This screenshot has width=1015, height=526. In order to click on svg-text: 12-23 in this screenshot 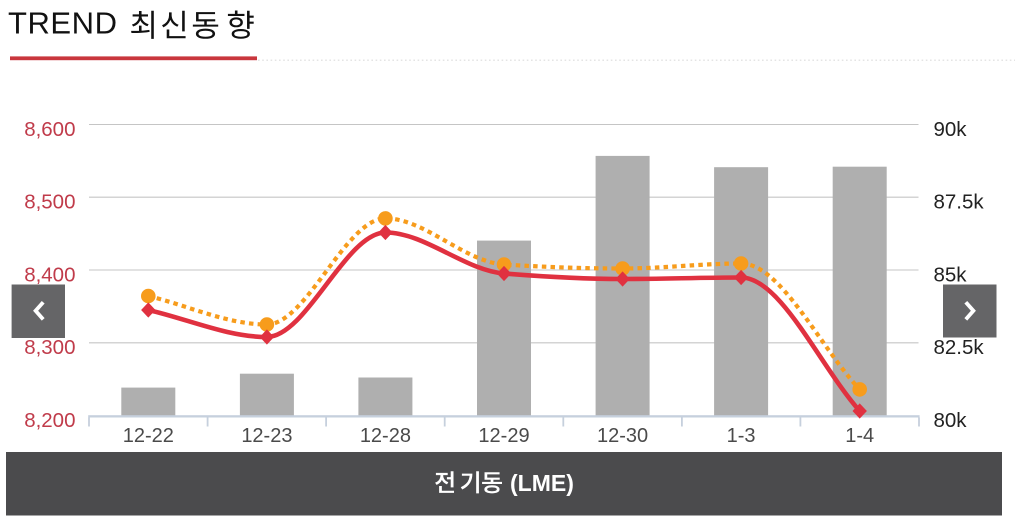, I will do `click(266, 436)`.